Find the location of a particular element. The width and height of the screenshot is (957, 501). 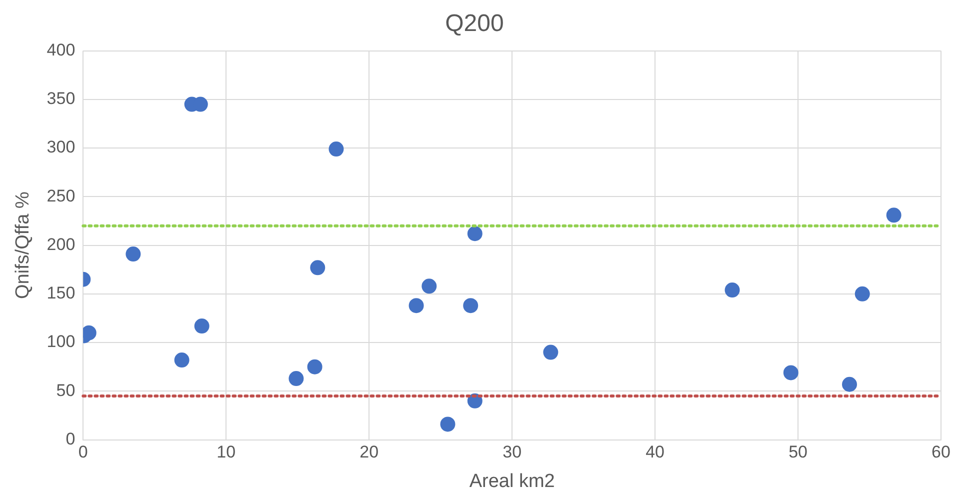

x-tick-label: 50 is located at coordinates (798, 452).